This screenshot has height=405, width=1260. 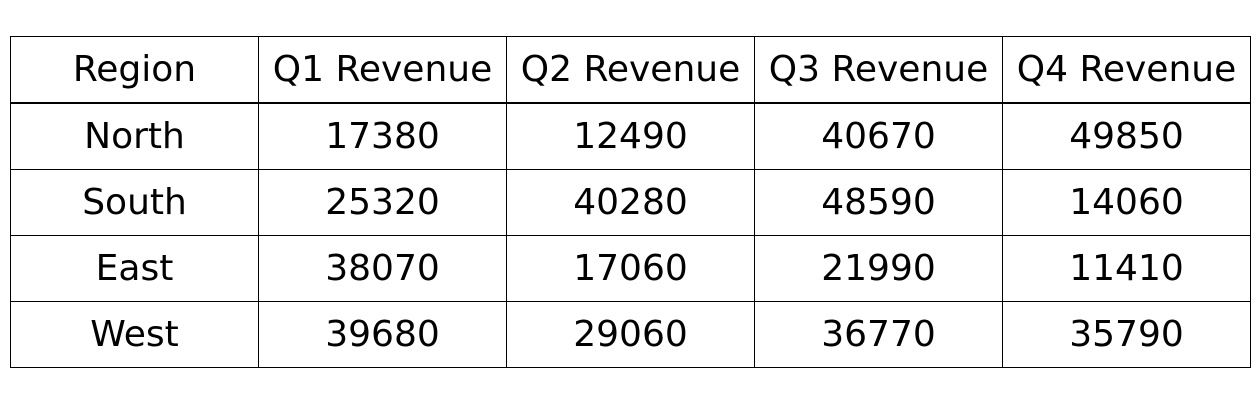 I want to click on cell-q4-revenue: 14060, so click(x=1126, y=202).